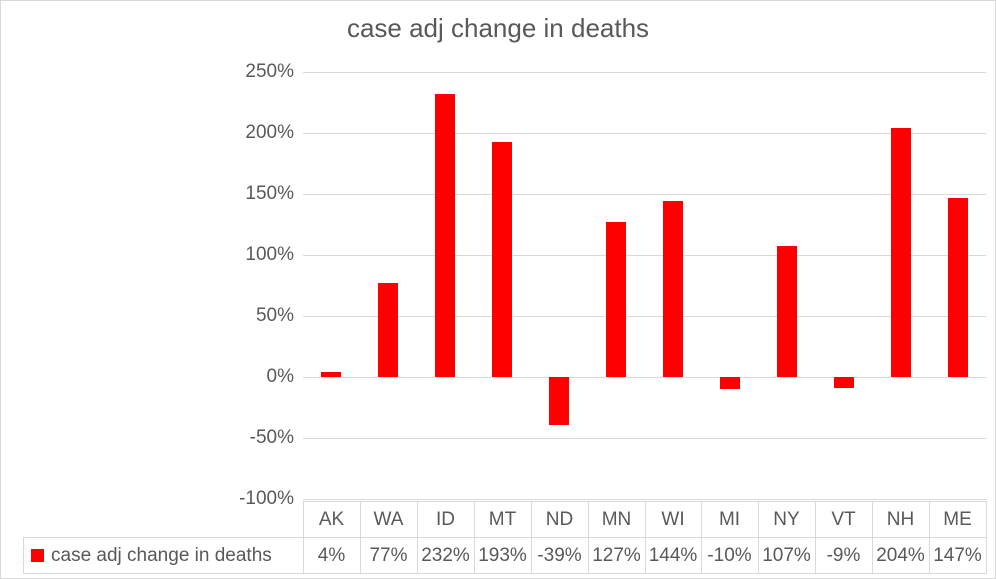  Describe the element at coordinates (957, 555) in the screenshot. I see `table-value-ME: 147%` at that location.